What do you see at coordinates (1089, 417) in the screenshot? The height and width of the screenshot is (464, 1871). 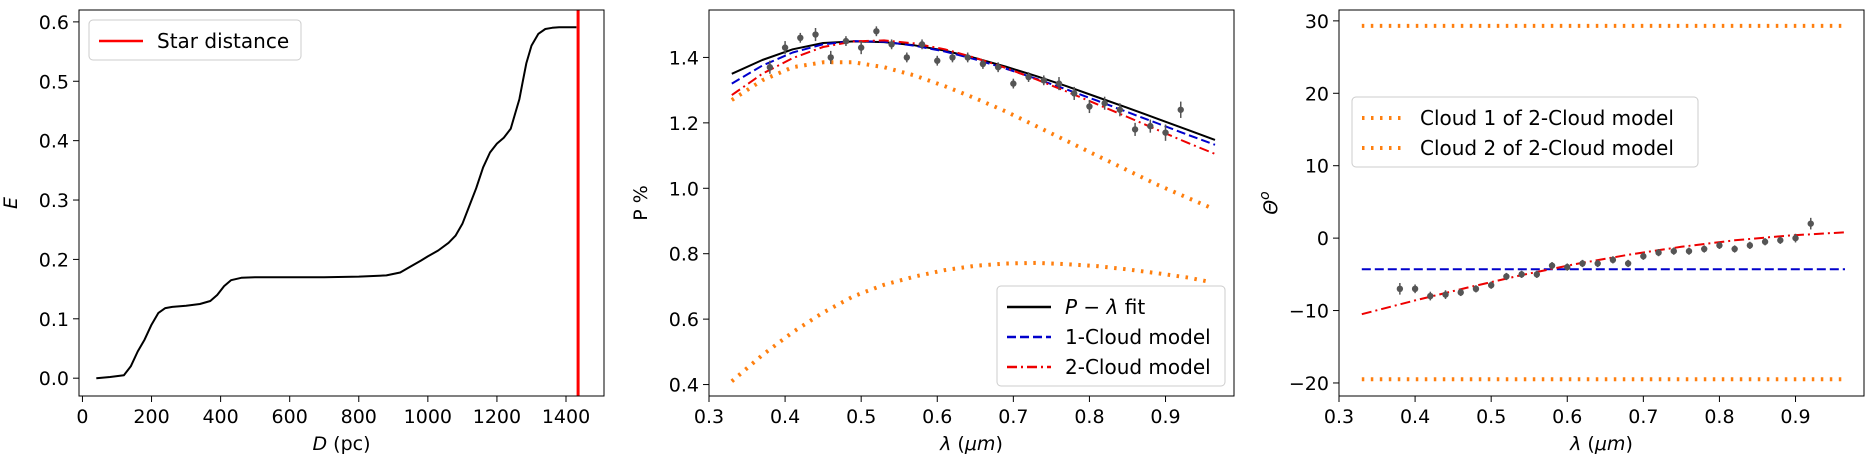 I see `chart2-x-tick-label: 0.8` at bounding box center [1089, 417].